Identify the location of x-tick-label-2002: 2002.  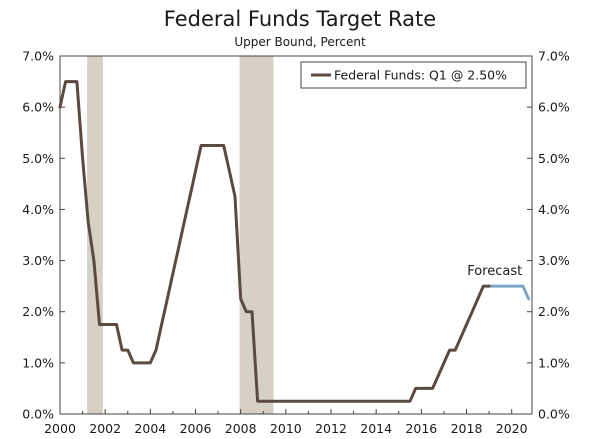
(105, 428).